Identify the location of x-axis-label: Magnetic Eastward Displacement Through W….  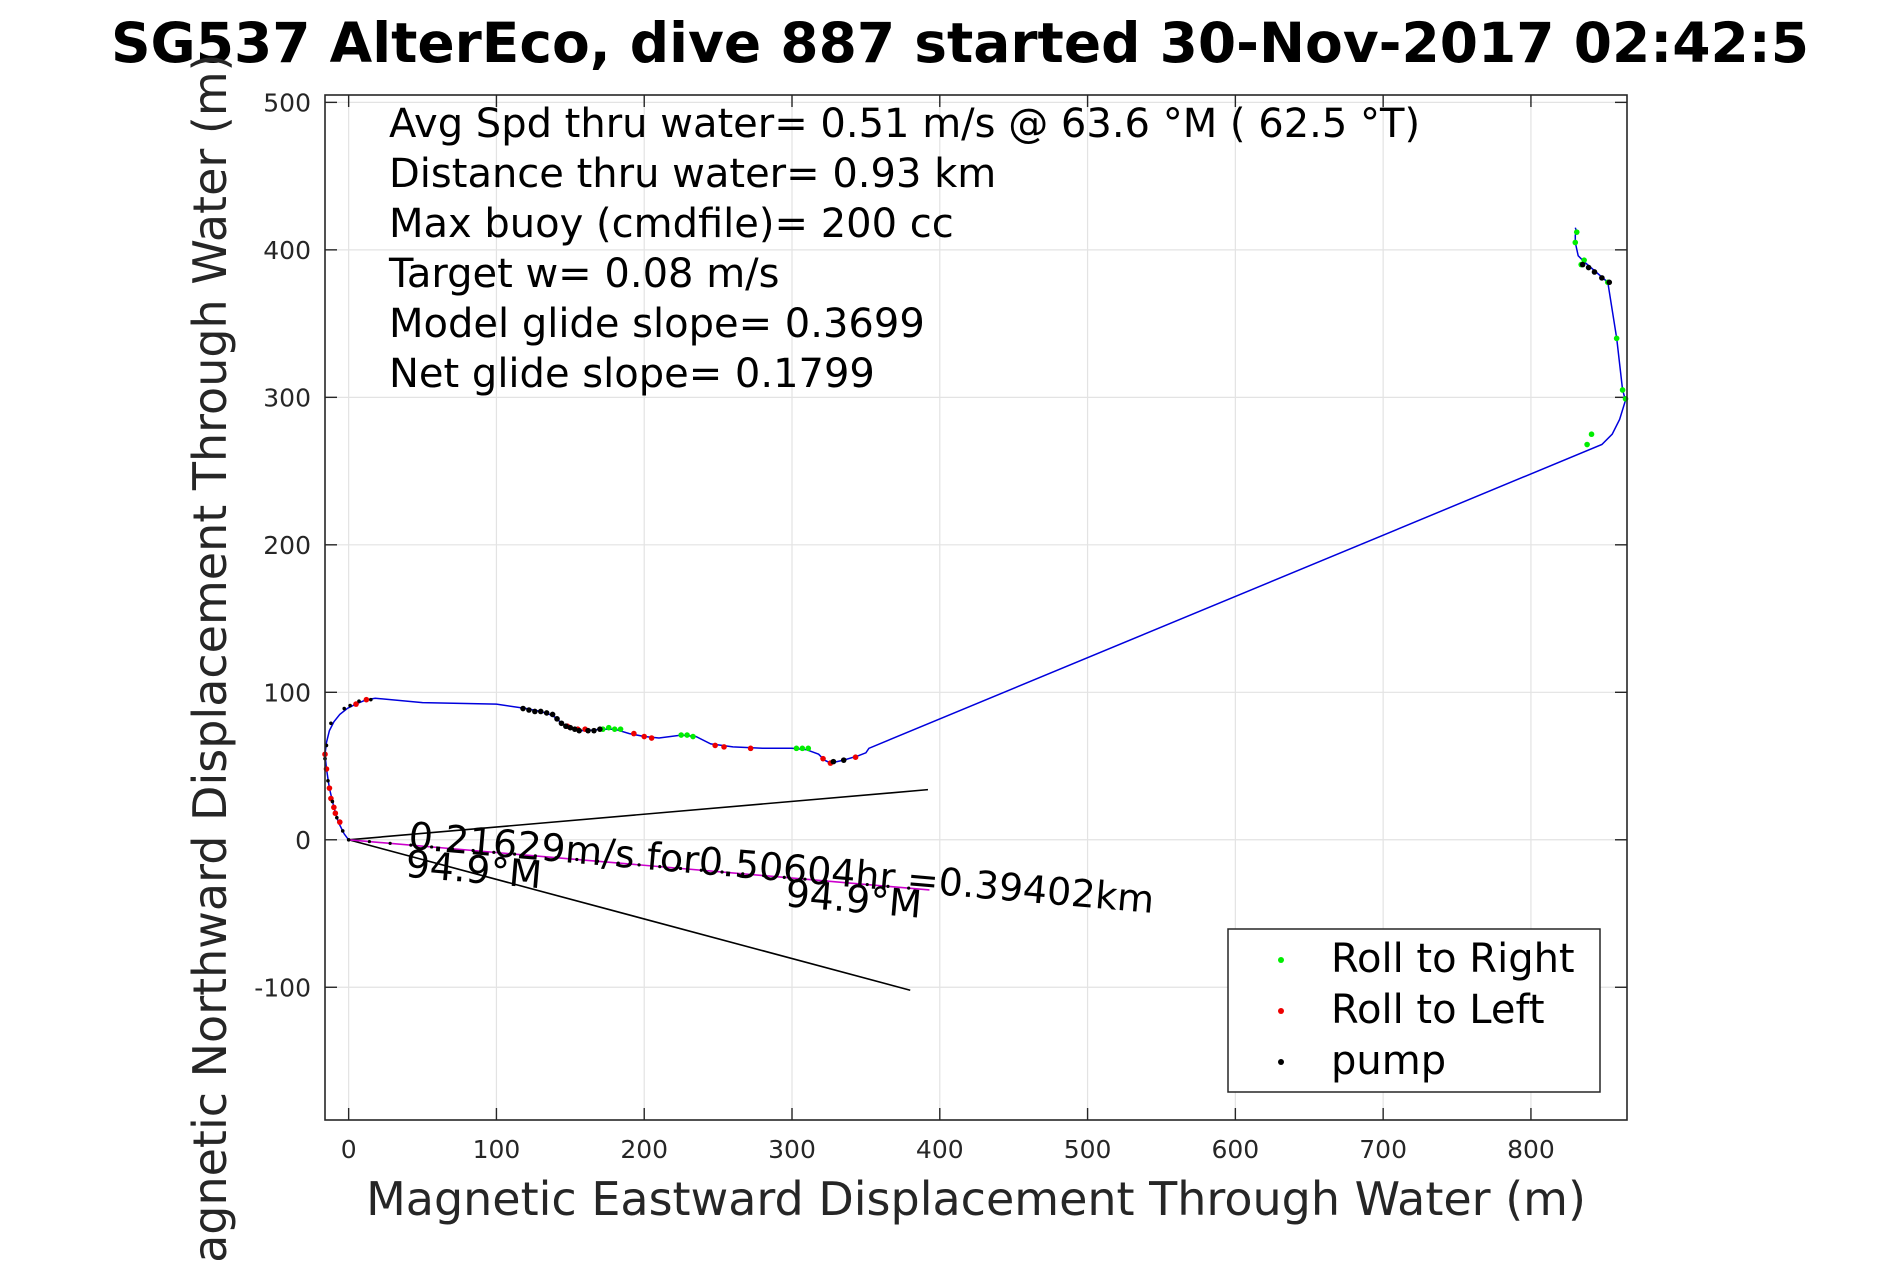
(976, 1199).